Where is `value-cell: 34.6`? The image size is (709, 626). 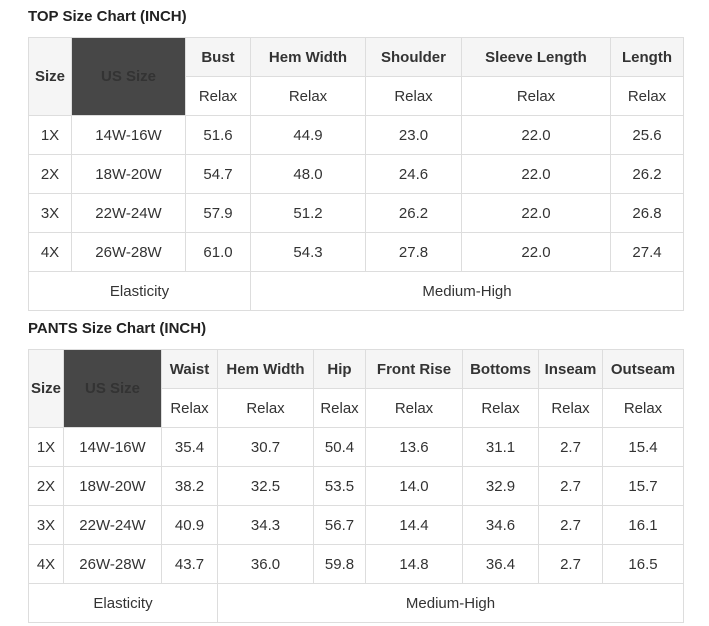 value-cell: 34.6 is located at coordinates (500, 525).